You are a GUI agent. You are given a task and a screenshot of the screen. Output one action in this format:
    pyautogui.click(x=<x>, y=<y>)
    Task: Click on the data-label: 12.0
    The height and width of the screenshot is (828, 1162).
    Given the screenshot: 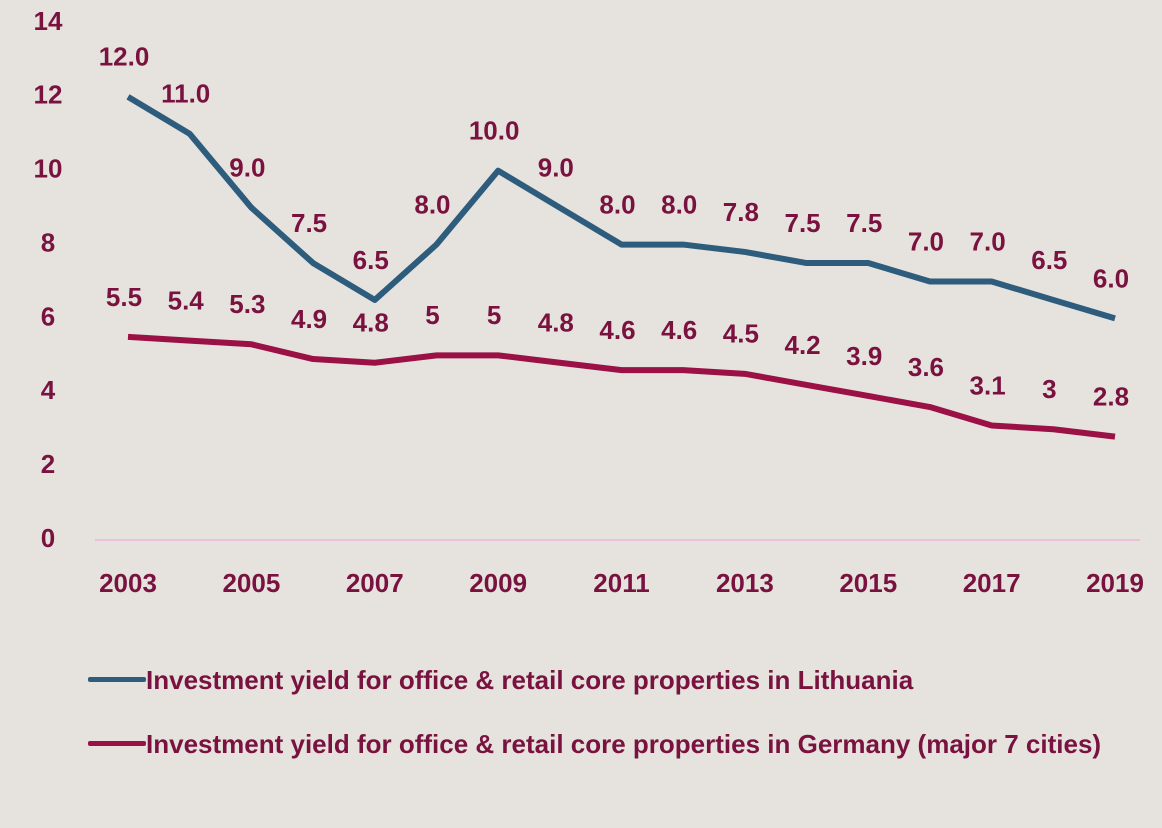 What is the action you would take?
    pyautogui.click(x=124, y=57)
    